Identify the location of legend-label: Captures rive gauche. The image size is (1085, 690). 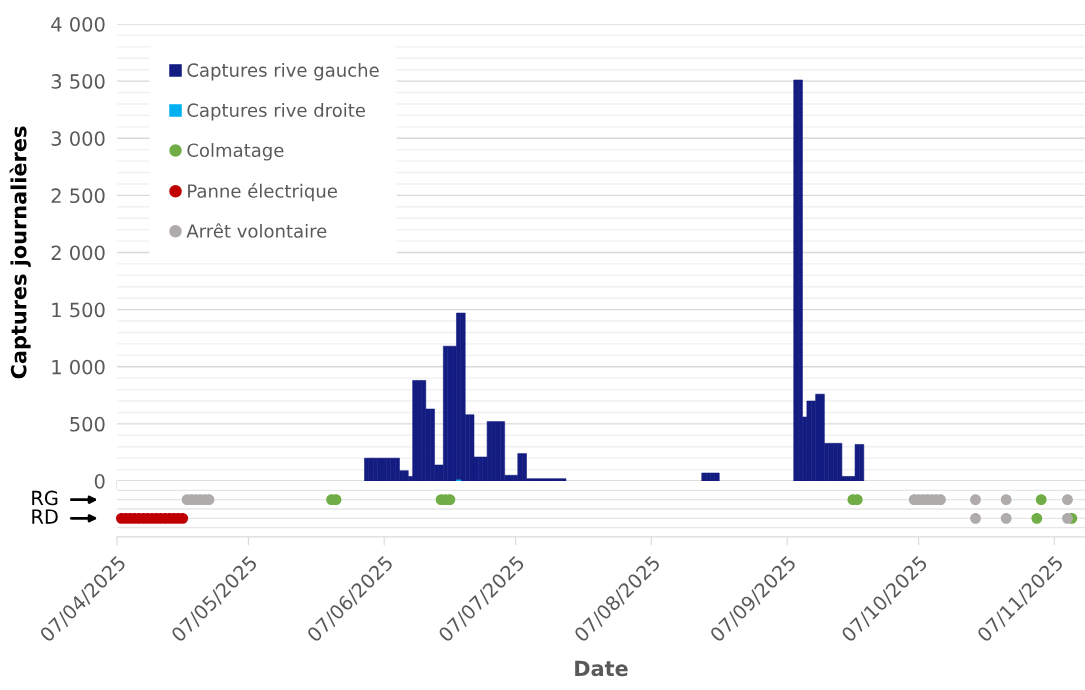
(283, 71).